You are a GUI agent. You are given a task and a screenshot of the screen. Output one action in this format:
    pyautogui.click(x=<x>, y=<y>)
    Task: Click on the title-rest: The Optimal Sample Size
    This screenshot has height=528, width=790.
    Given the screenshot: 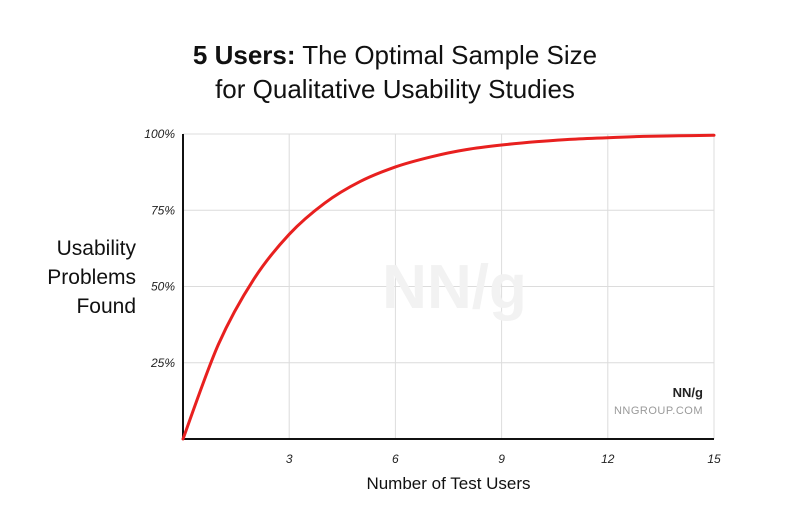 What is the action you would take?
    pyautogui.click(x=450, y=55)
    